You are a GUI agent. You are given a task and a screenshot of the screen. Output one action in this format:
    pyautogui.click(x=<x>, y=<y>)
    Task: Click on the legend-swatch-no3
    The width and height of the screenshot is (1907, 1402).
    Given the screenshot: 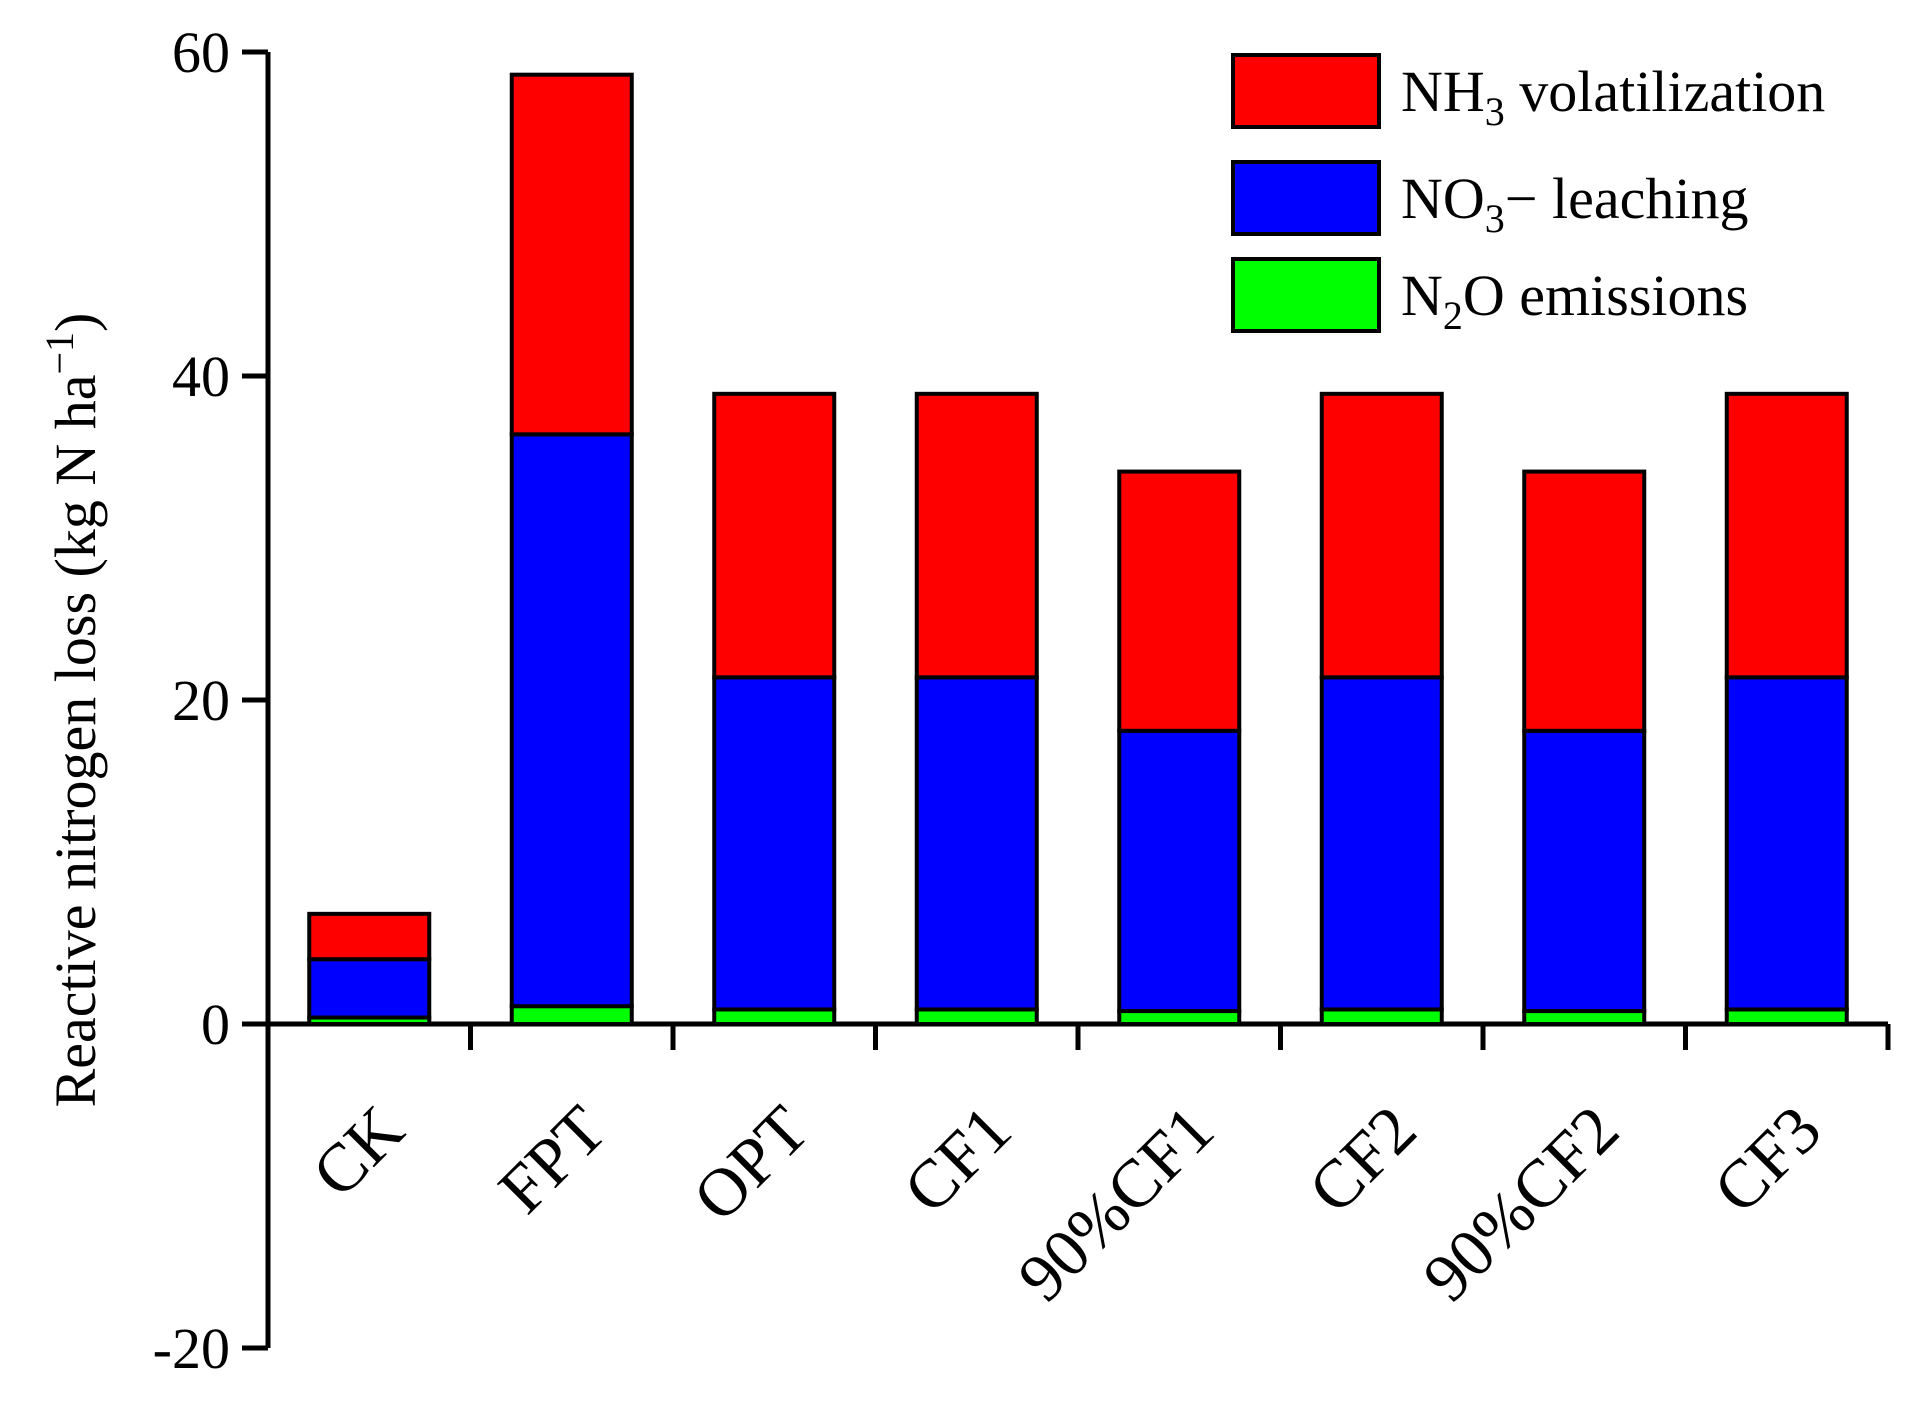 What is the action you would take?
    pyautogui.click(x=1306, y=198)
    